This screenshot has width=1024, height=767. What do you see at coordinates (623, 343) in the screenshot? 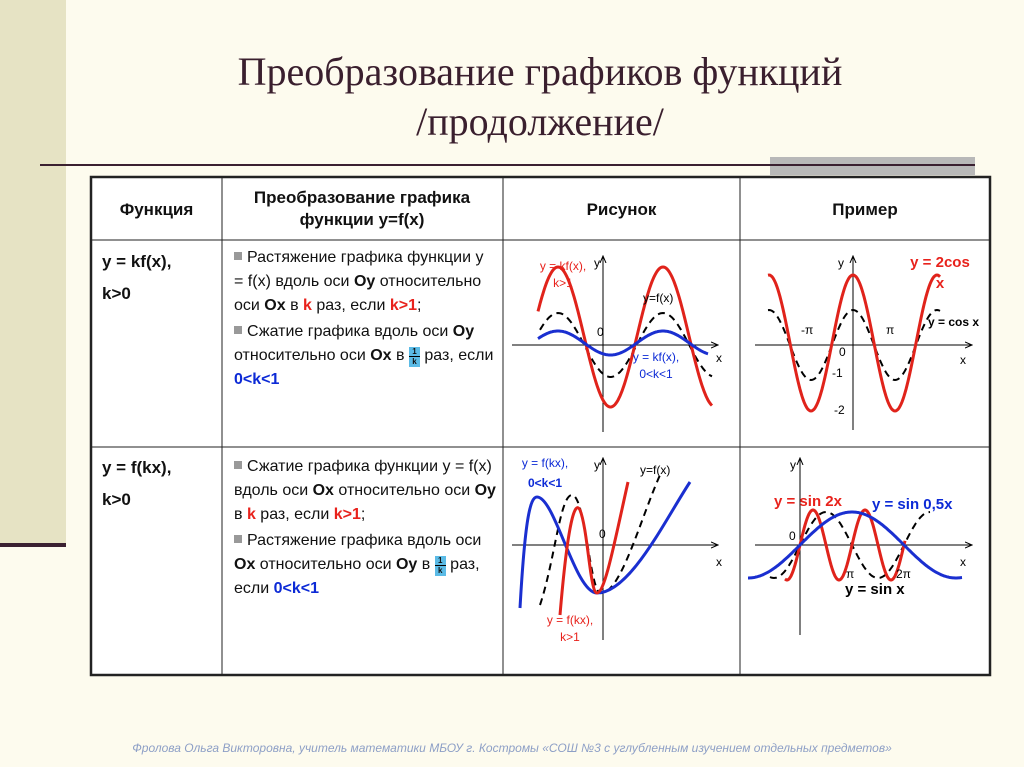
I see `curve-kf-small` at bounding box center [623, 343].